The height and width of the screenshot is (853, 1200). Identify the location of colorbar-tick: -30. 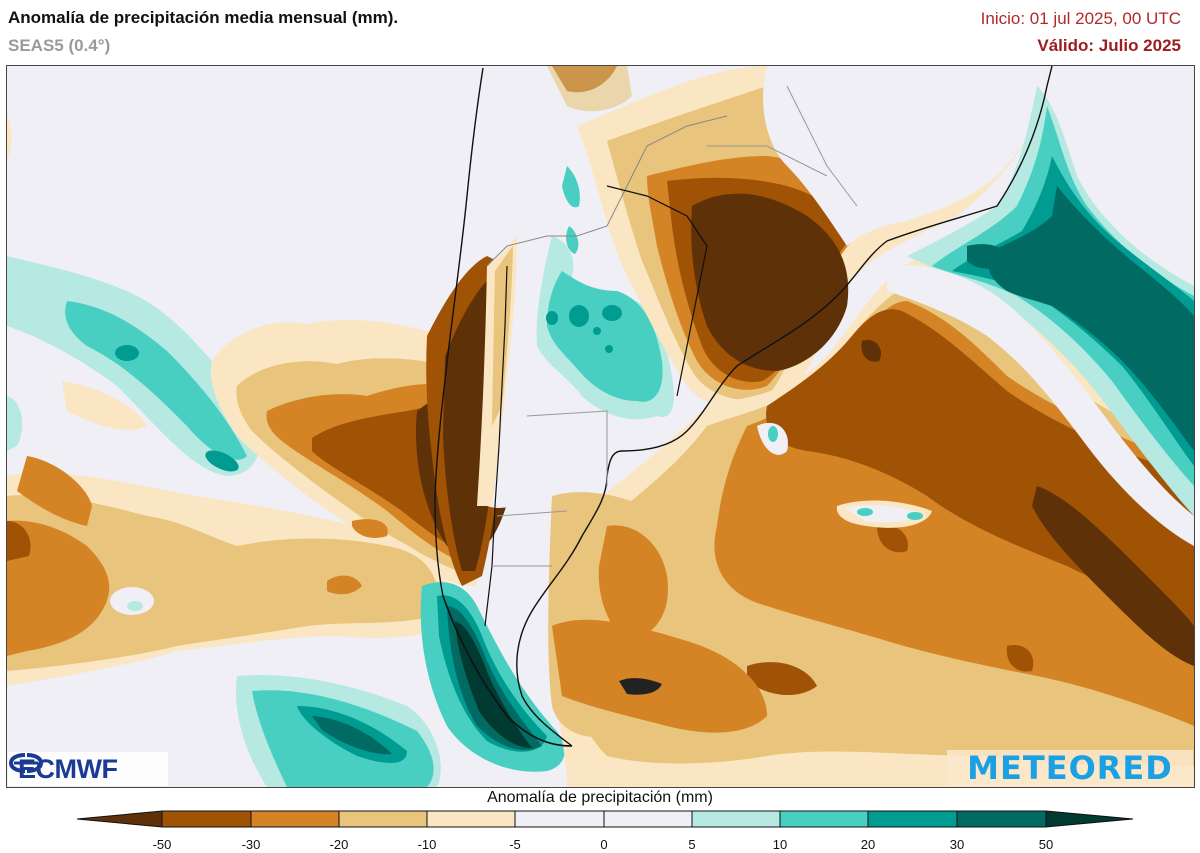
(251, 844).